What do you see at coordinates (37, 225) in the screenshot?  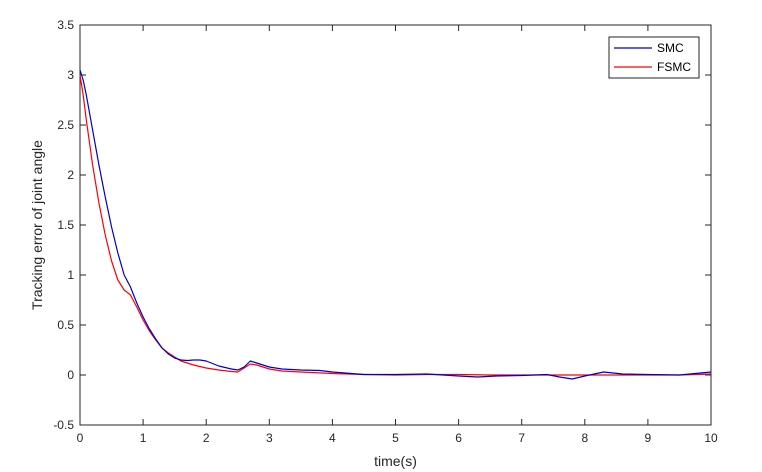 I see `y-axis-label: Tracking error of joint angle` at bounding box center [37, 225].